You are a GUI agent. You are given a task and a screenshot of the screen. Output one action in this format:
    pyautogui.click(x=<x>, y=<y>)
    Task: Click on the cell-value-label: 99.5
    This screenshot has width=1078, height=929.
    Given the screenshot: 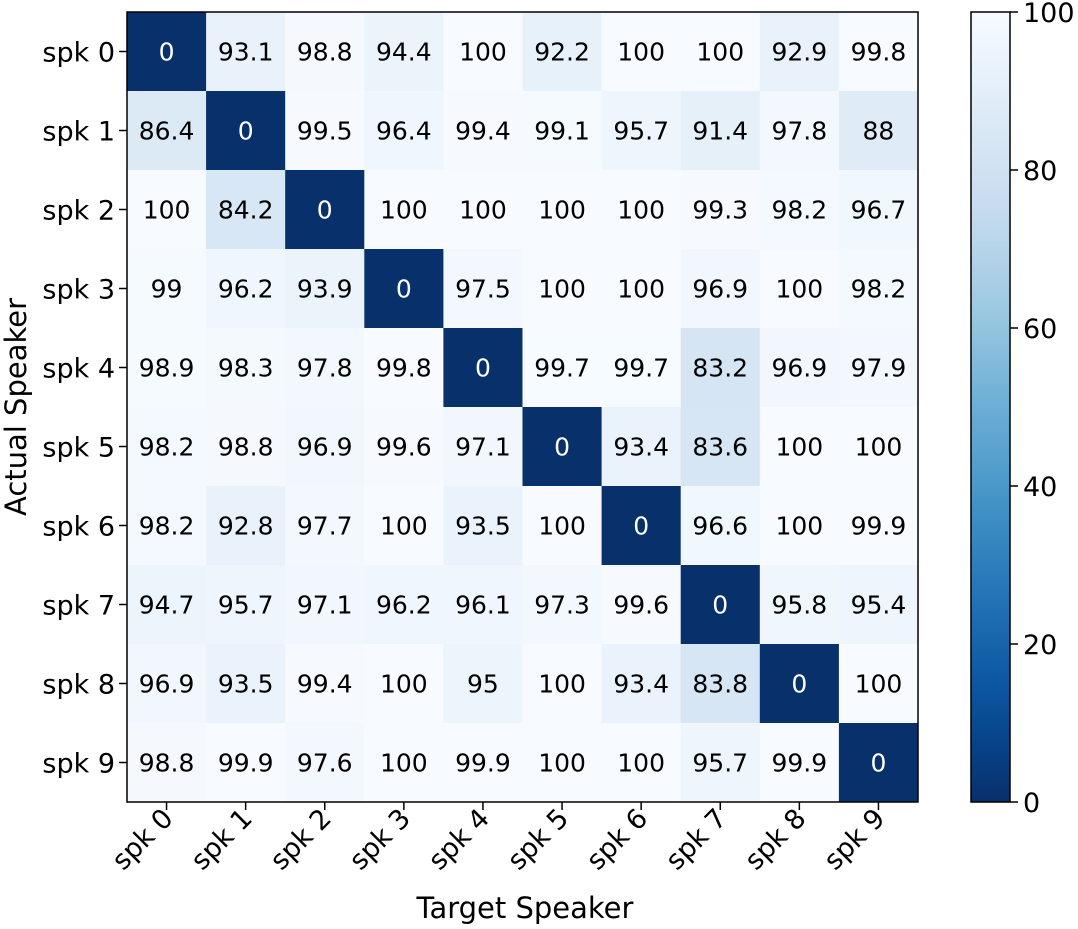 What is the action you would take?
    pyautogui.click(x=325, y=131)
    